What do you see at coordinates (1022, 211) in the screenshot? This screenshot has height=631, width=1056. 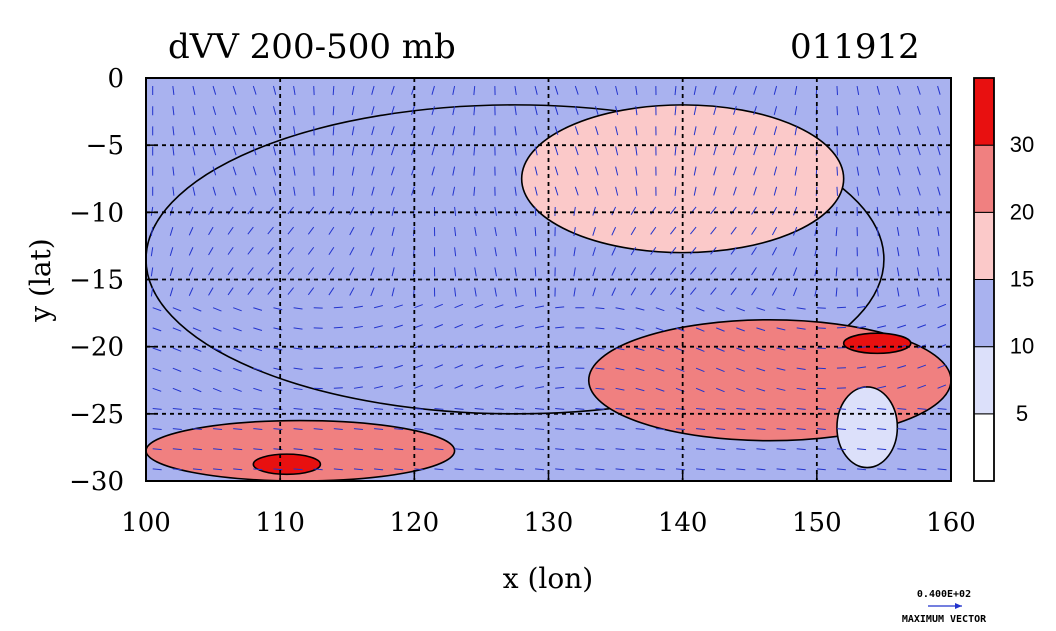 I see `colorbar-label: 20` at bounding box center [1022, 211].